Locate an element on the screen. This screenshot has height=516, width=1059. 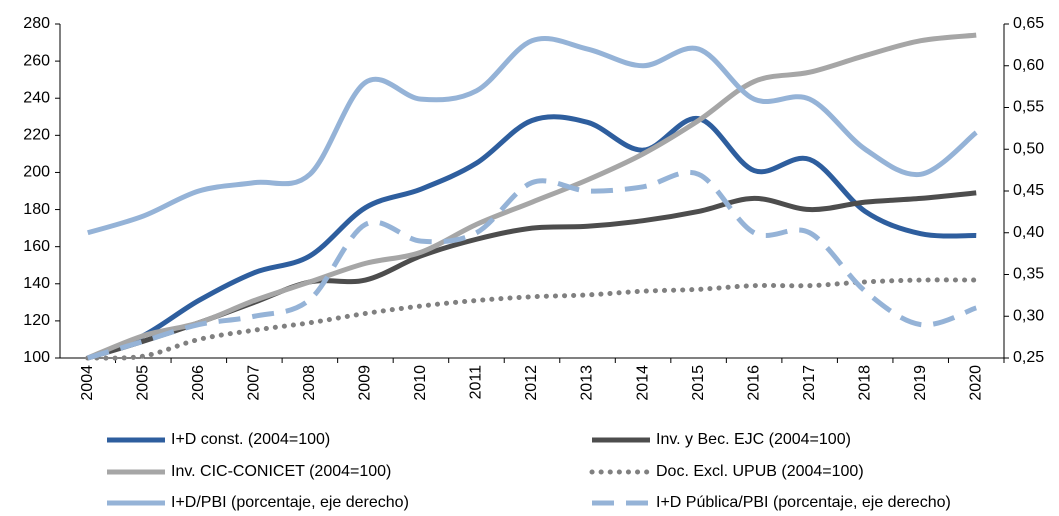
series-line is located at coordinates (532, 319).